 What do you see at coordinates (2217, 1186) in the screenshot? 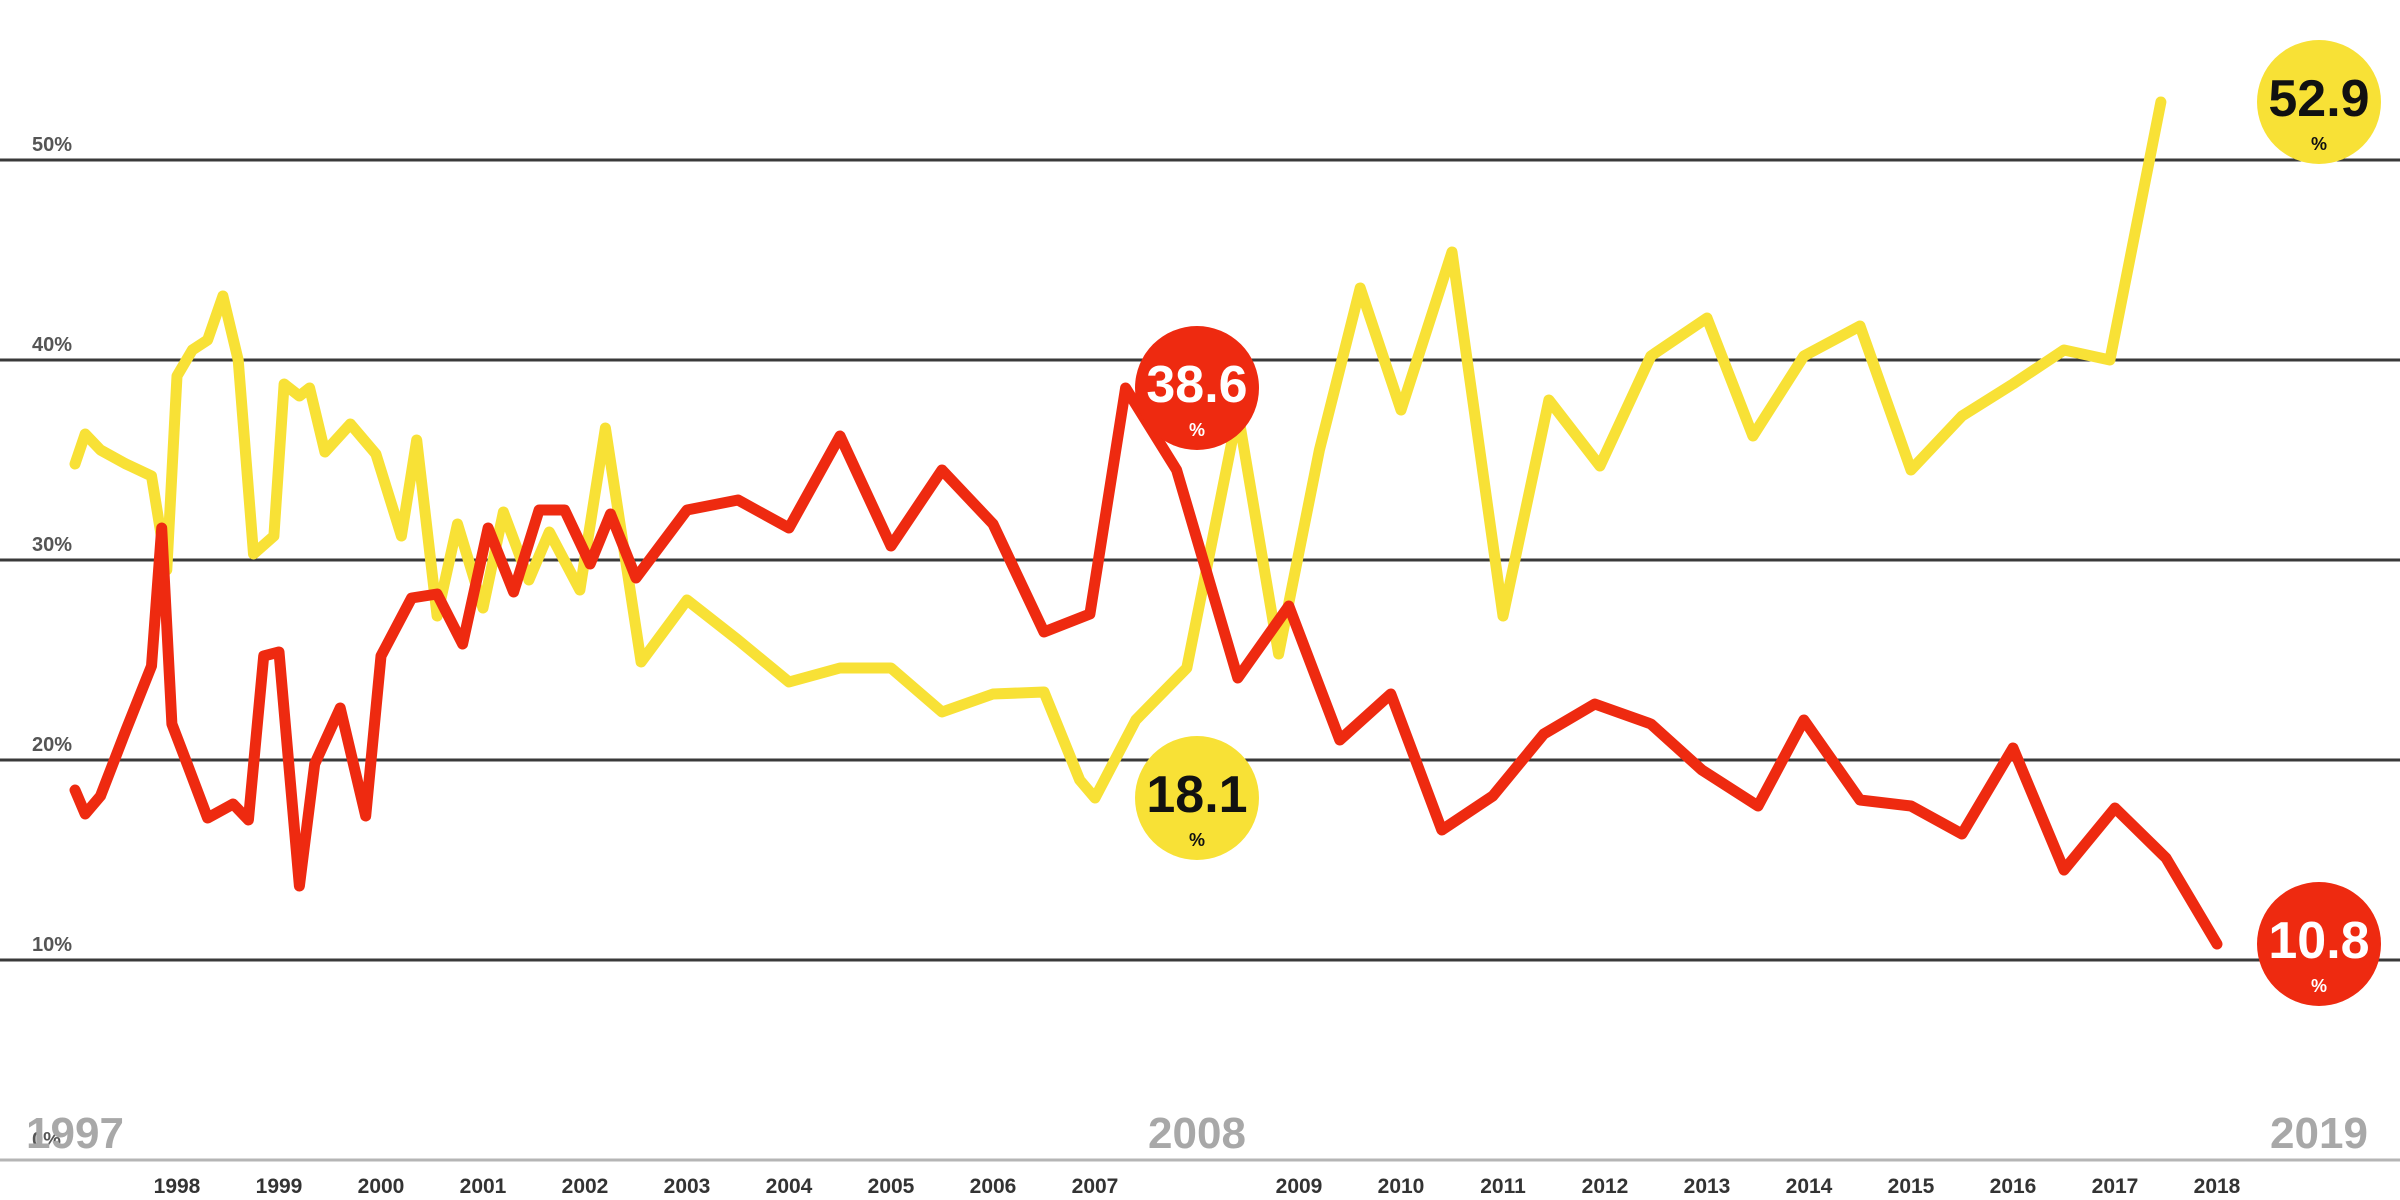
I see `x-tick-label: 2018` at bounding box center [2217, 1186].